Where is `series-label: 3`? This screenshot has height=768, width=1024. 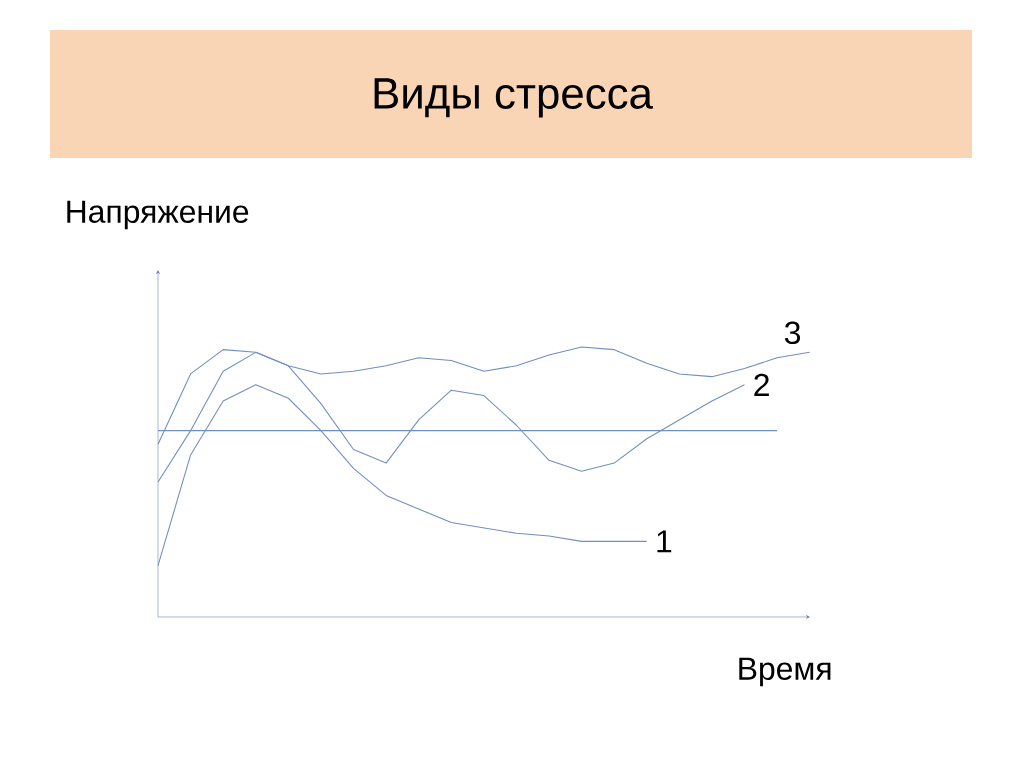
series-label: 3 is located at coordinates (792, 333).